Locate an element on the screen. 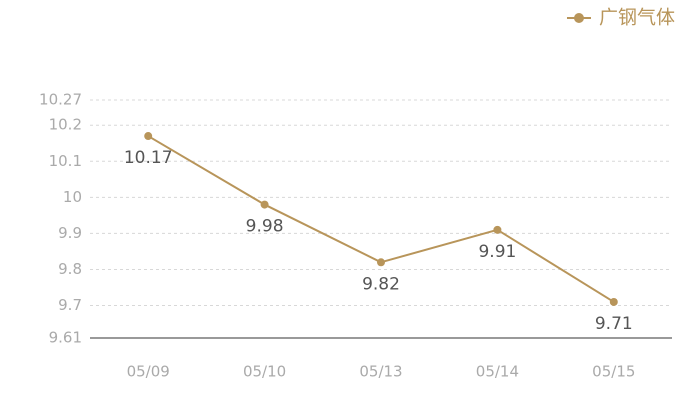 Image resolution: width=700 pixels, height=400 pixels. y-tick-label: 9.61 is located at coordinates (65, 338).